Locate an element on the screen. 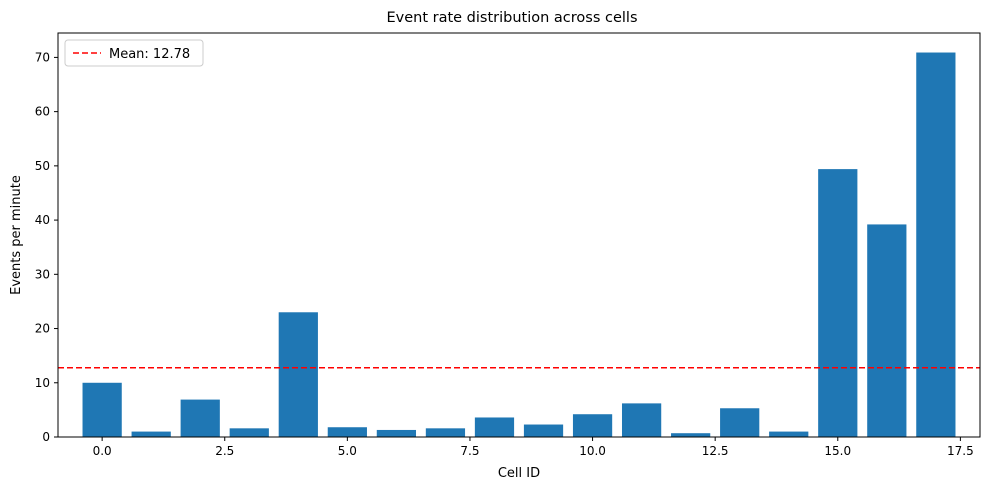  y-tick-label: 0 is located at coordinates (46, 437).